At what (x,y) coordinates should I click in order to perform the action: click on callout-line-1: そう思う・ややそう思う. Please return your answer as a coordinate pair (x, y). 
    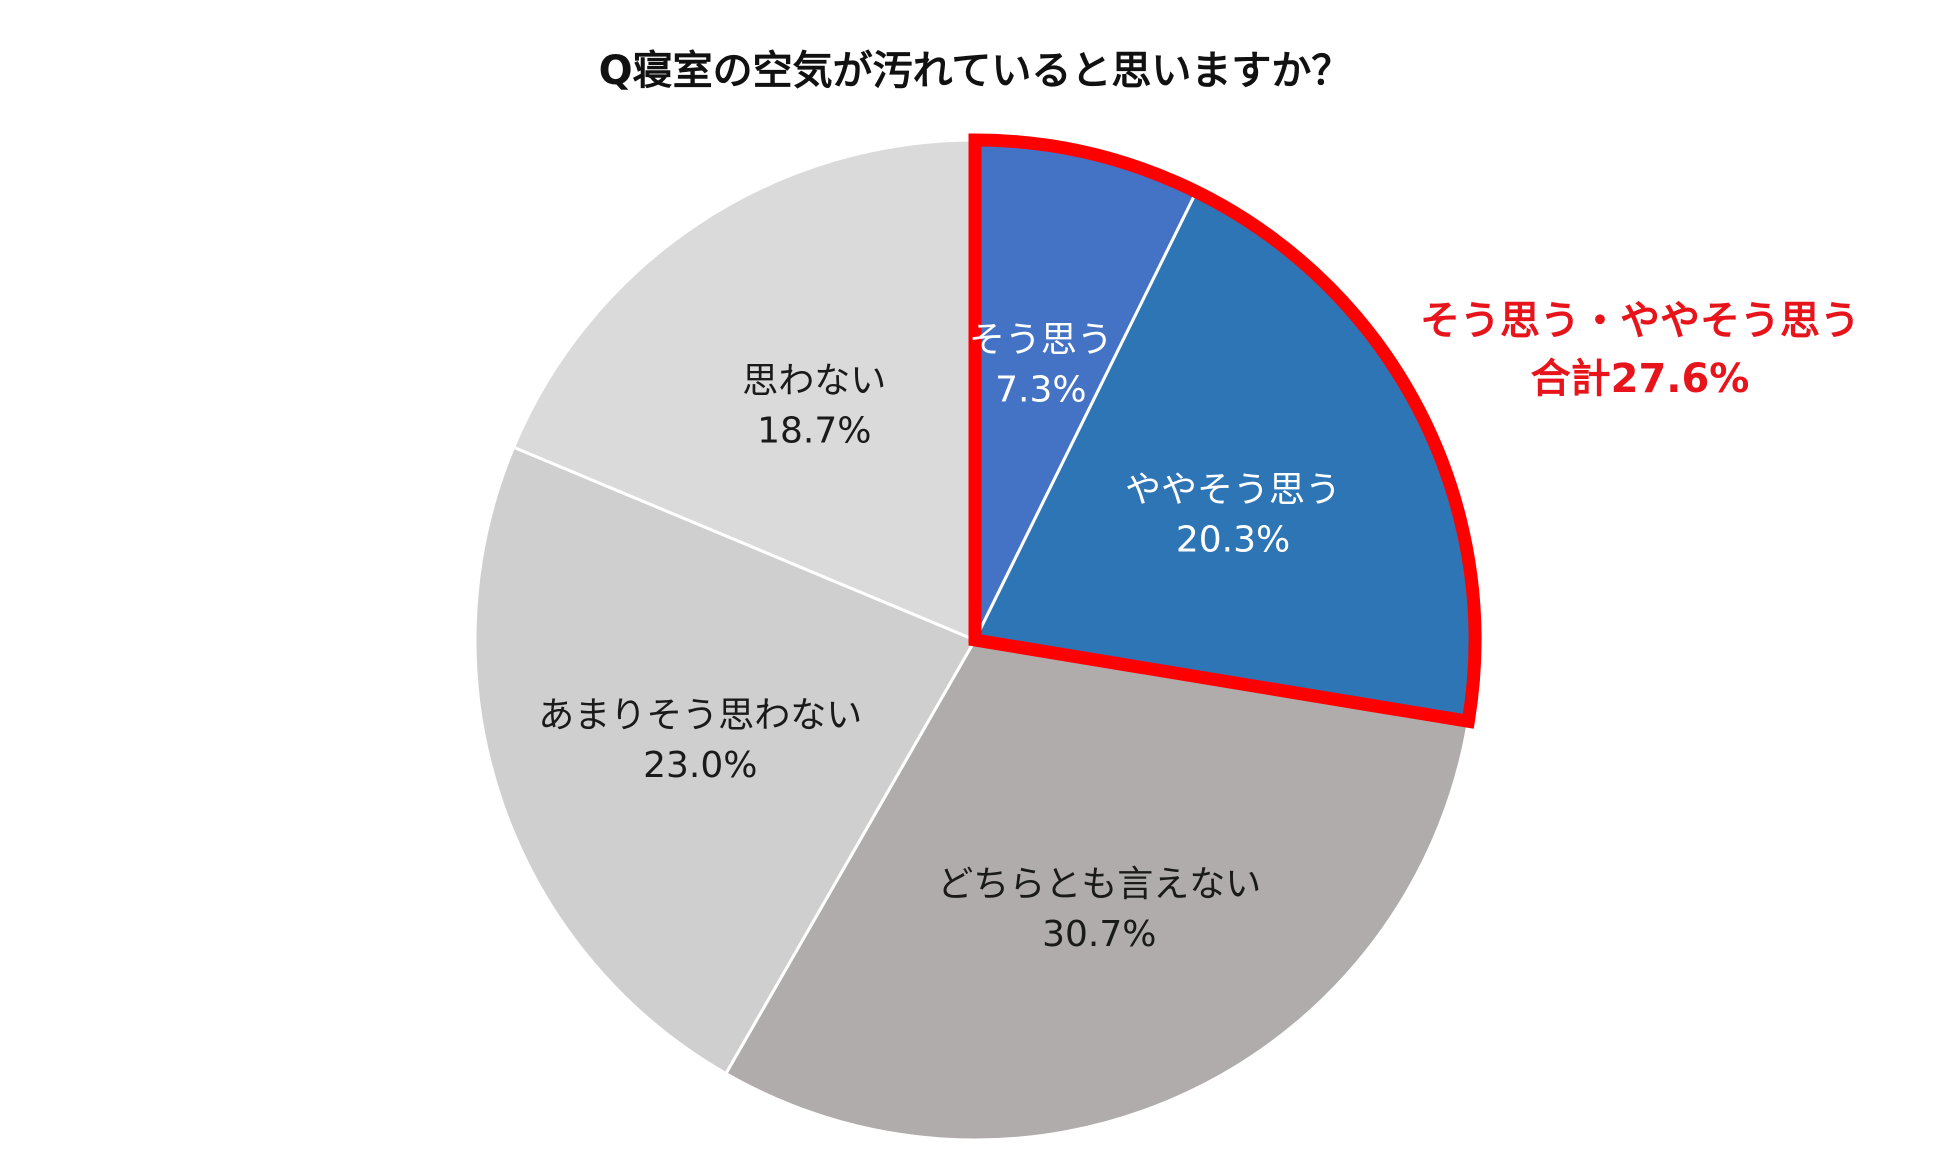
    Looking at the image, I should click on (1640, 321).